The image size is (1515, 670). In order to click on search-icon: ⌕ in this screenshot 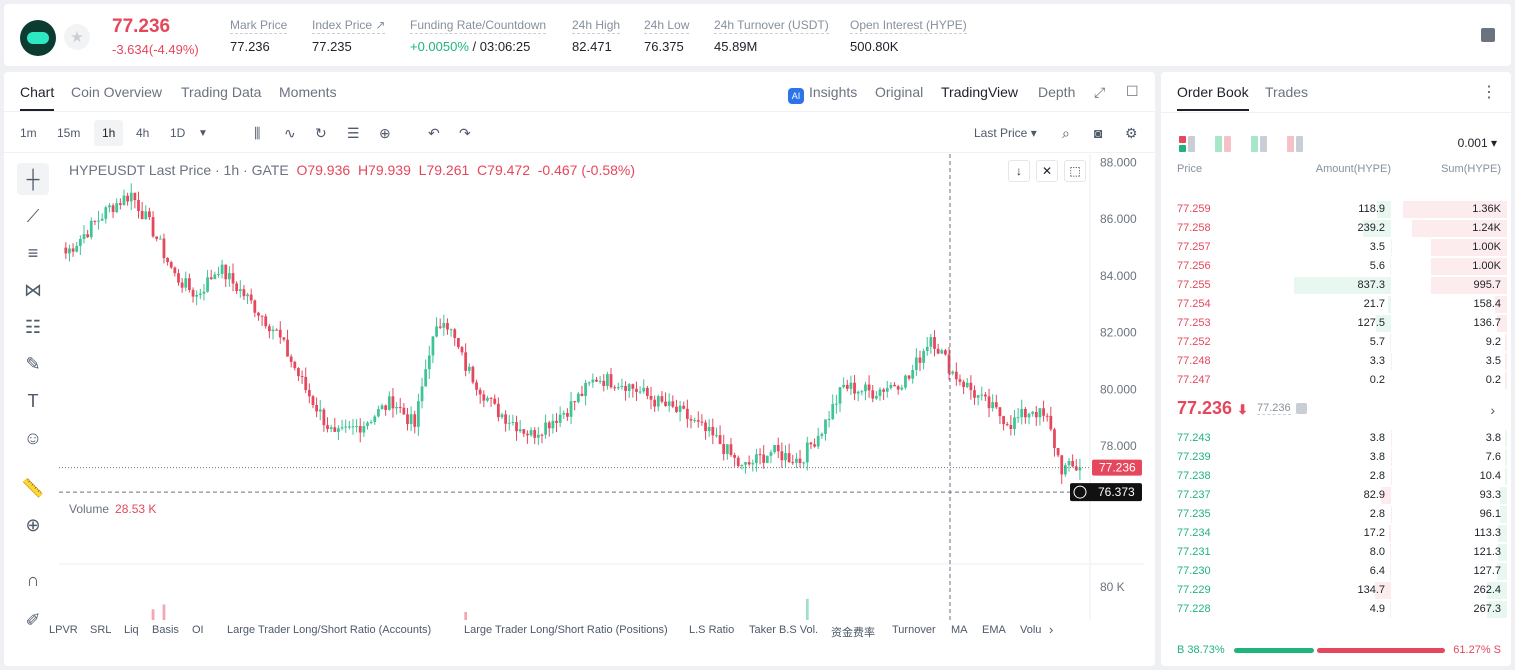, I will do `click(1066, 133)`.